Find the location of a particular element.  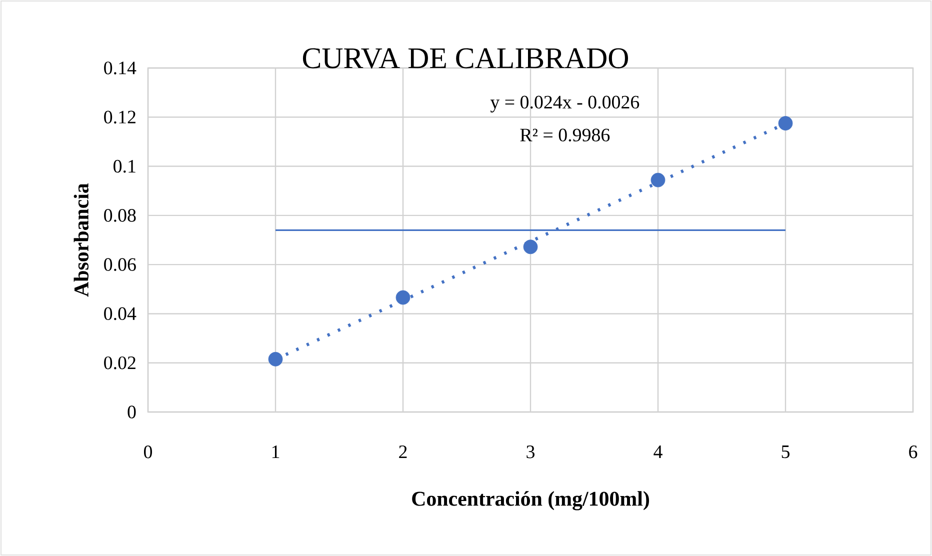

x-tick-label: 4 is located at coordinates (658, 452).